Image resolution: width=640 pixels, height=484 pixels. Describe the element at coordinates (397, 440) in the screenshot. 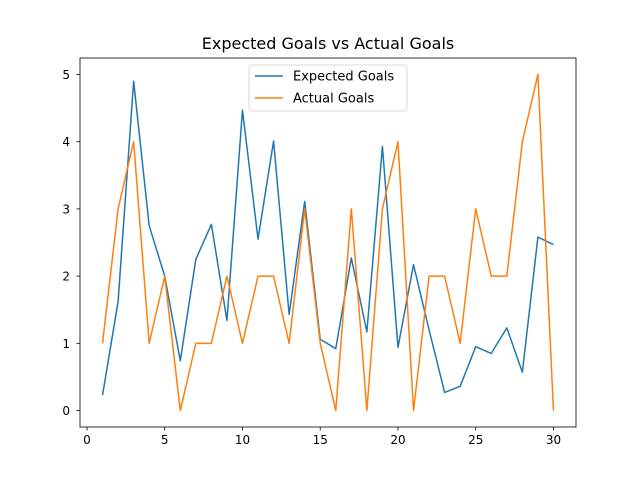

I see `x-tick-label: 20` at that location.